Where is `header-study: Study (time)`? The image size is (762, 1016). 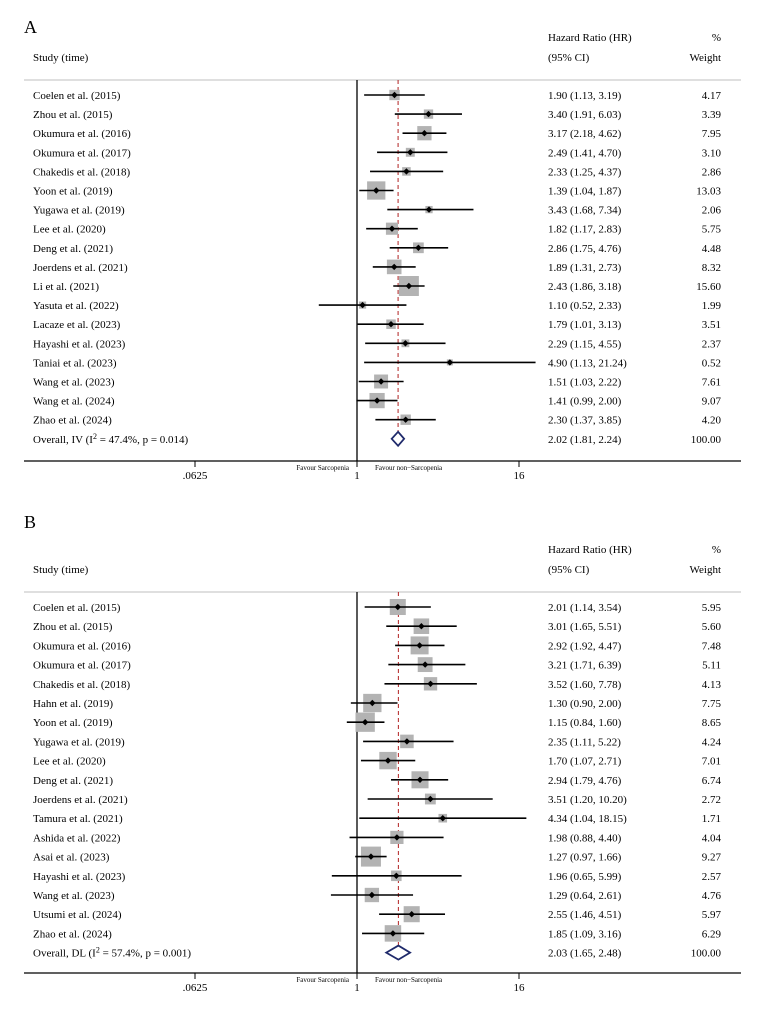 header-study: Study (time) is located at coordinates (61, 570).